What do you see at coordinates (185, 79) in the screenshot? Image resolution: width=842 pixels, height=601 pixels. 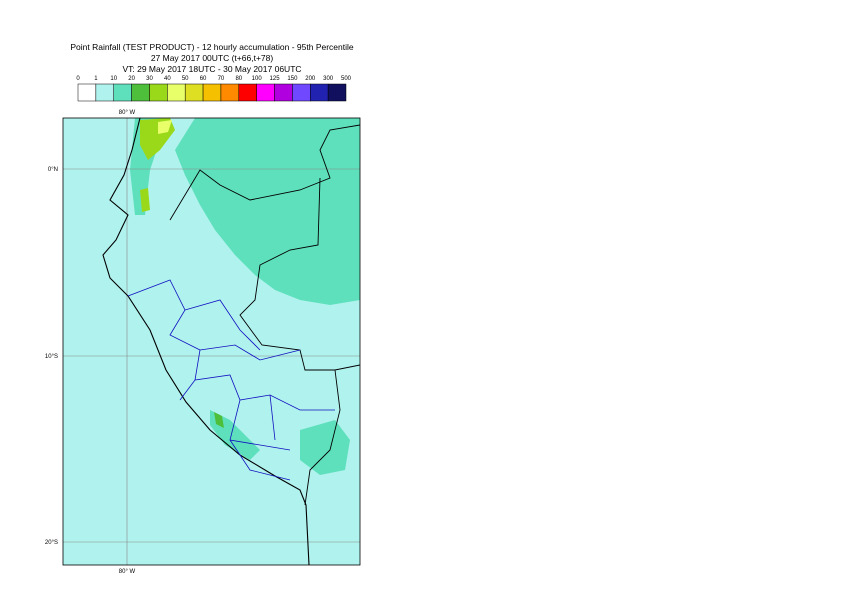 I see `legend-label: 50` at bounding box center [185, 79].